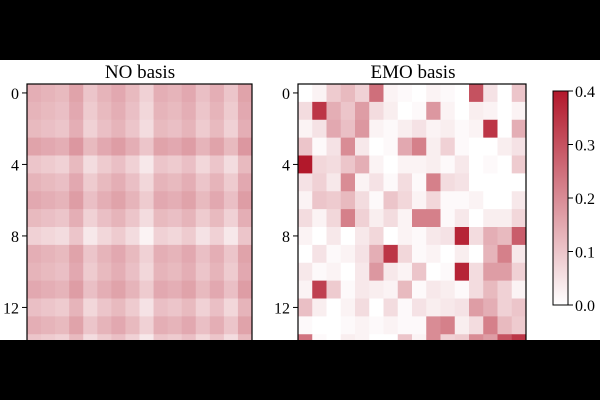 This screenshot has width=600, height=400. What do you see at coordinates (286, 237) in the screenshot?
I see `y-tick-label: 8` at bounding box center [286, 237].